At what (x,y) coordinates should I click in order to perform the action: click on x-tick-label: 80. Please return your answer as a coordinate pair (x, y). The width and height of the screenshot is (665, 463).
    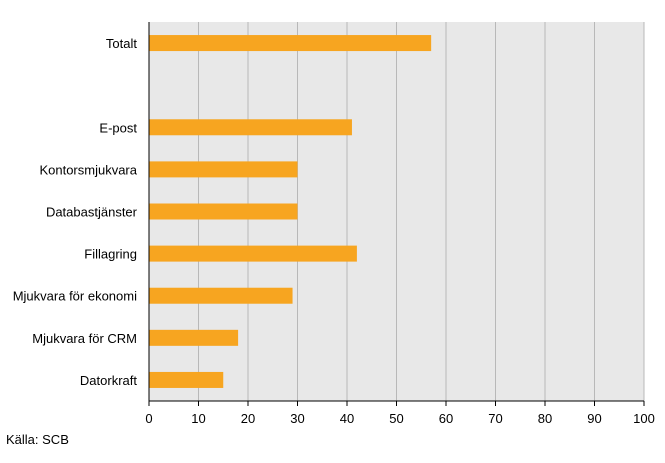
    Looking at the image, I should click on (545, 418).